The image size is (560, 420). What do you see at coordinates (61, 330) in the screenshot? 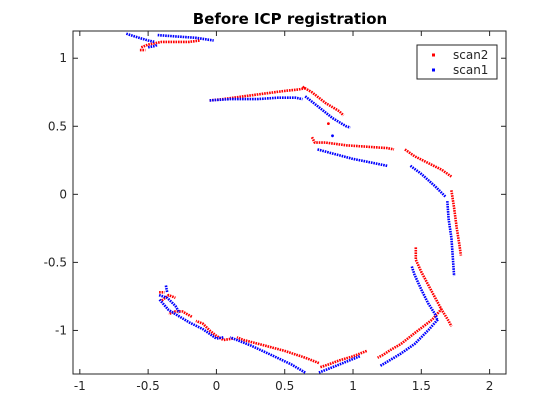
I see `y-tick-label: -1` at bounding box center [61, 330].